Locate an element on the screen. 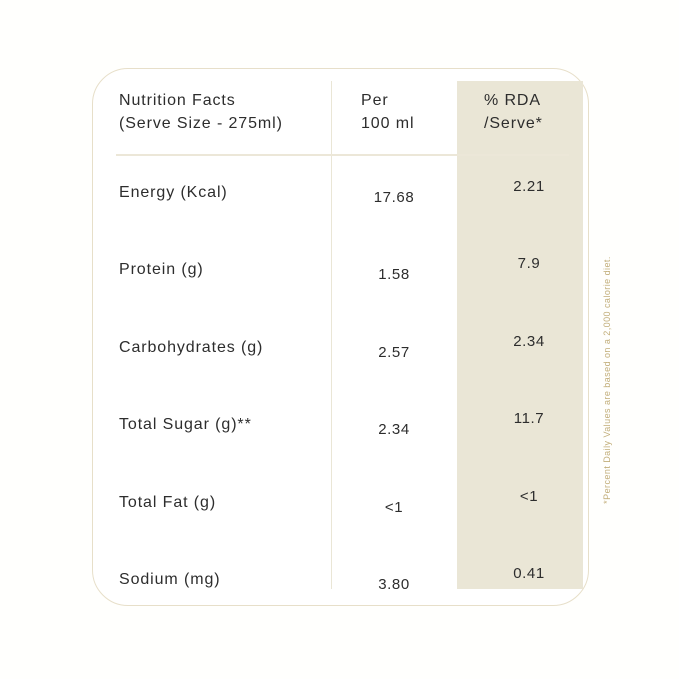 This screenshot has width=679, height=679. row-value-per-100ml: 1.58 is located at coordinates (394, 274).